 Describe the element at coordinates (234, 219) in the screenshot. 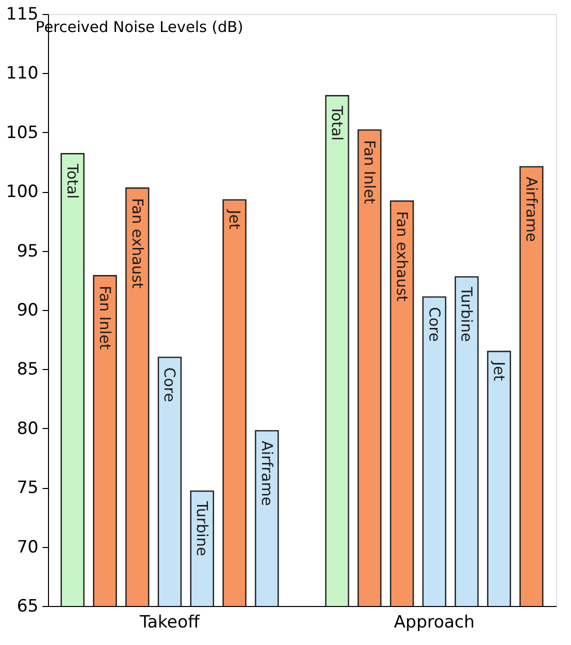

I see `series-label: Jet` at that location.